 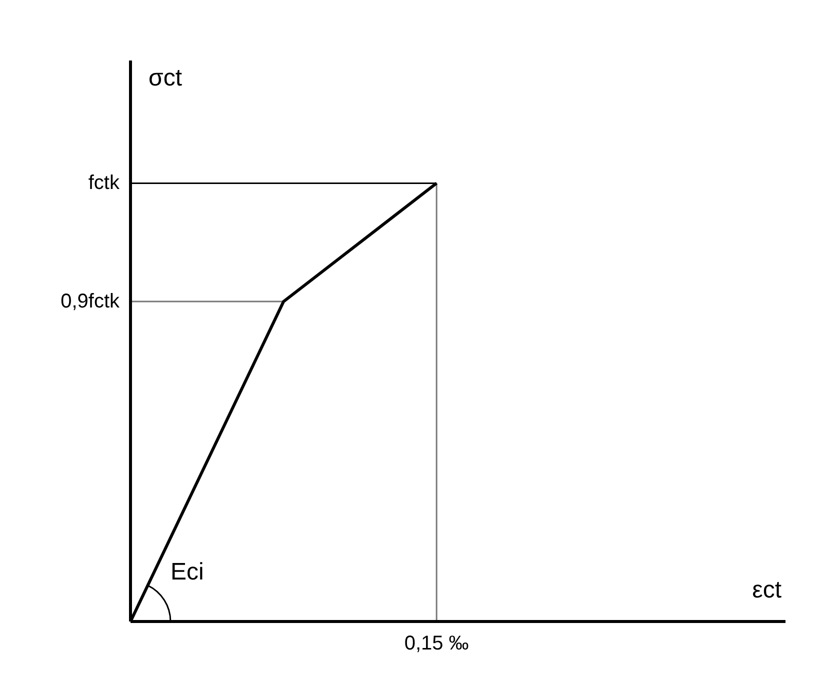 What do you see at coordinates (90, 301) in the screenshot?
I see `text: 0,9fctk` at bounding box center [90, 301].